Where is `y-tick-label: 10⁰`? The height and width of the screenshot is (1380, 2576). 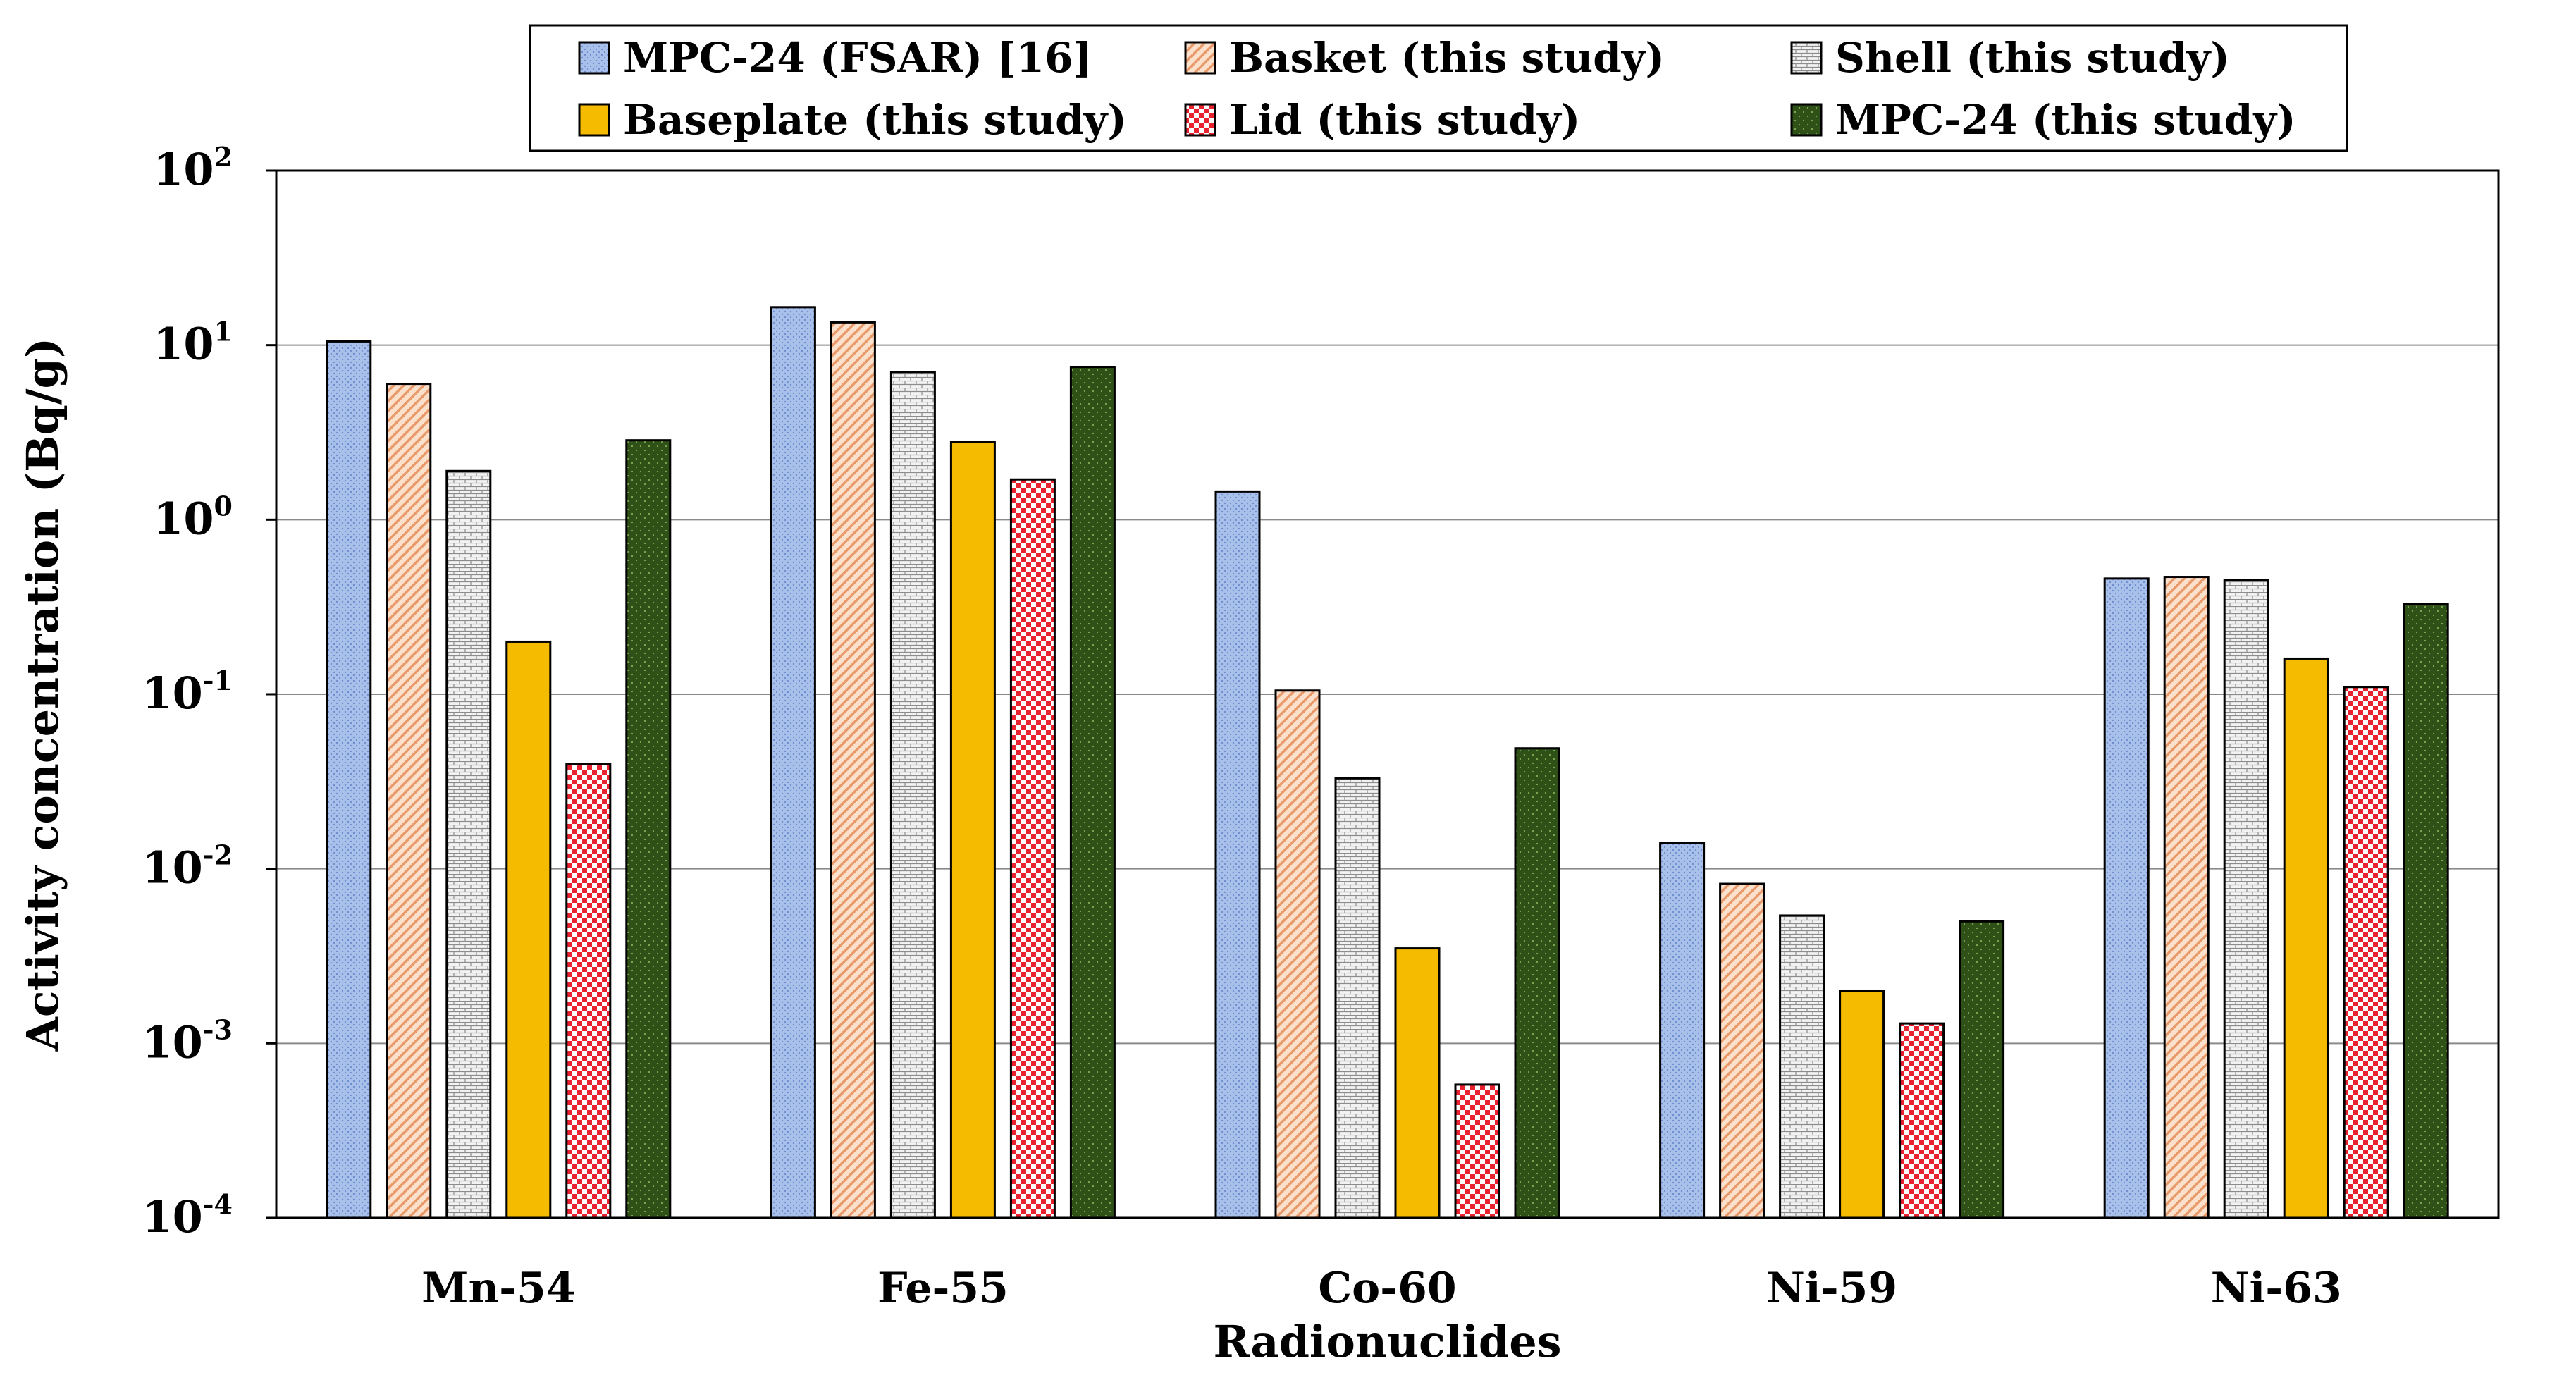
y-tick-label: 10⁰ is located at coordinates (193, 517).